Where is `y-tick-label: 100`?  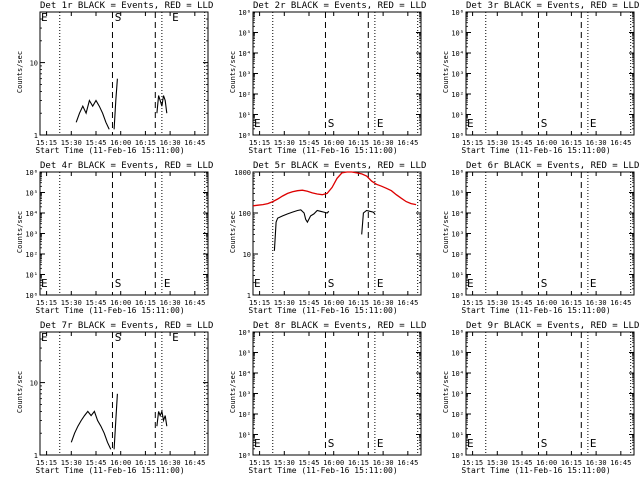
y-tick-label: 100 is located at coordinates (244, 214).